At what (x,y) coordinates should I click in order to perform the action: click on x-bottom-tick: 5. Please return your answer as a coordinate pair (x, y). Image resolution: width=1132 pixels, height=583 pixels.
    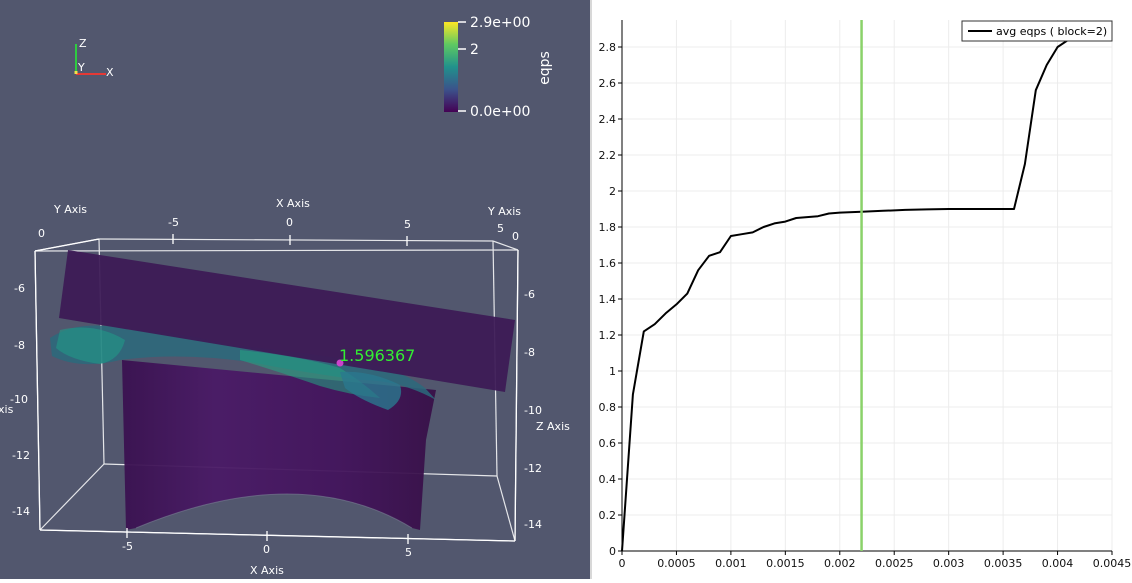
    Looking at the image, I should click on (408, 552).